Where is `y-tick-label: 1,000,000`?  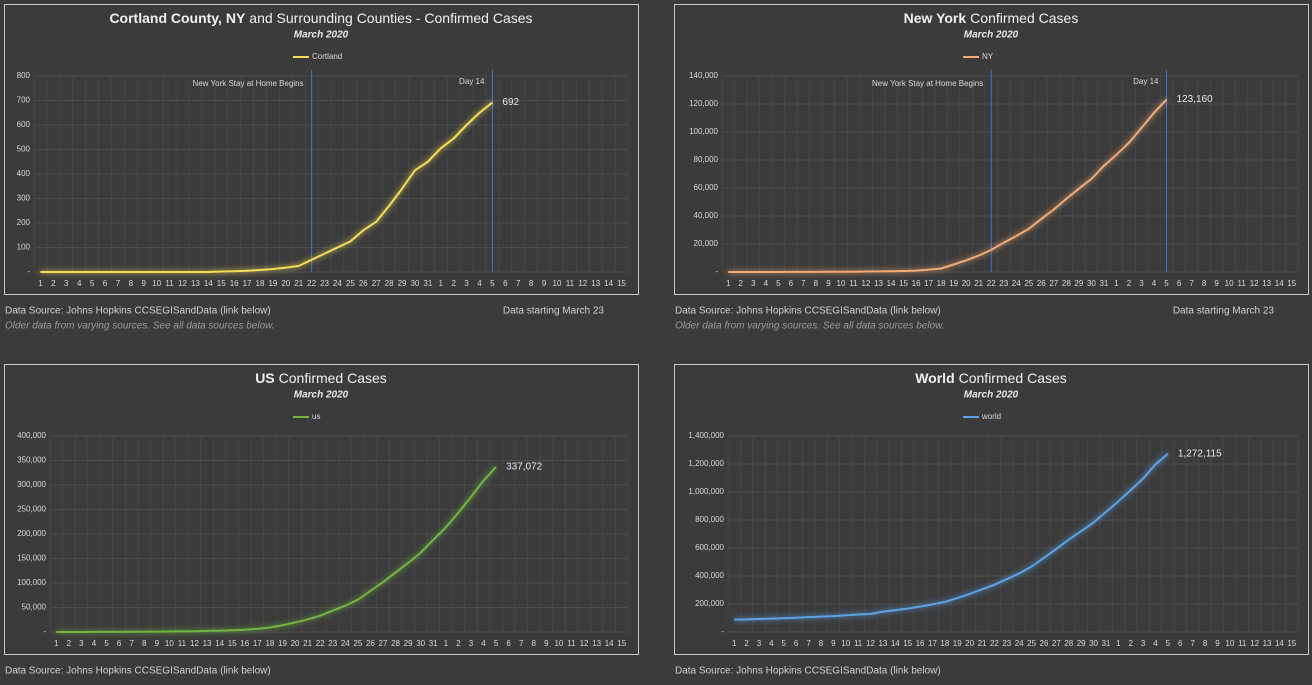
y-tick-label: 1,000,000 is located at coordinates (706, 491).